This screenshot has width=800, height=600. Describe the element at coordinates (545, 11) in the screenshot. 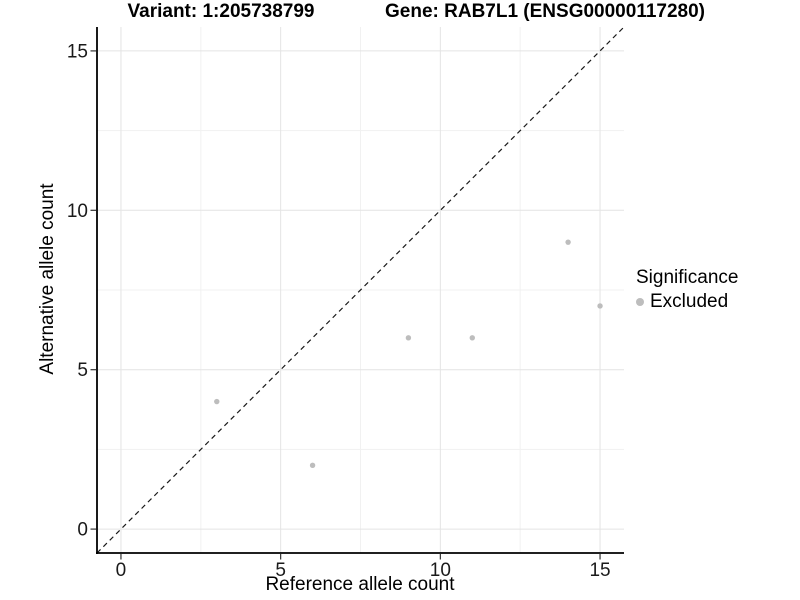

I see `plot-title-gene: Gene: RAB7L1 (ENSG00000117280)` at that location.